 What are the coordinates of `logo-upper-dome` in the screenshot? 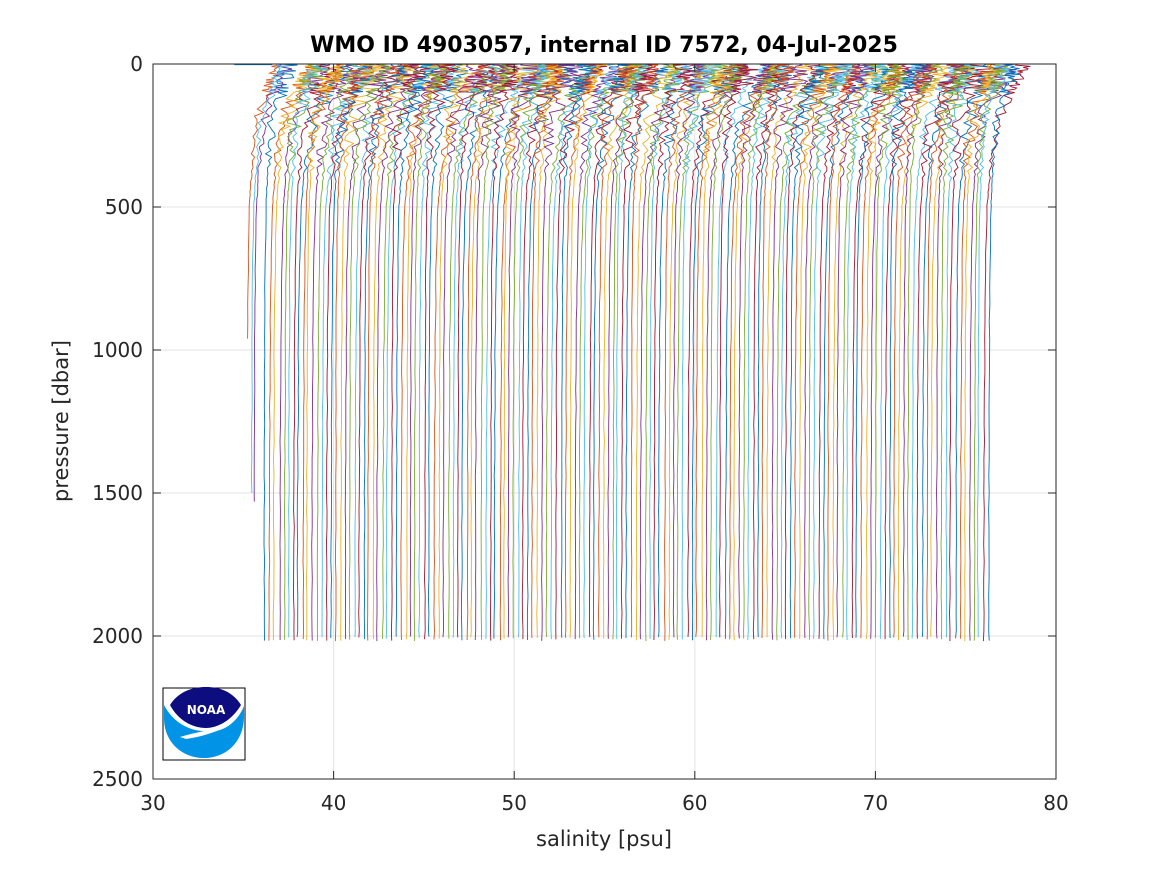 It's located at (205, 707).